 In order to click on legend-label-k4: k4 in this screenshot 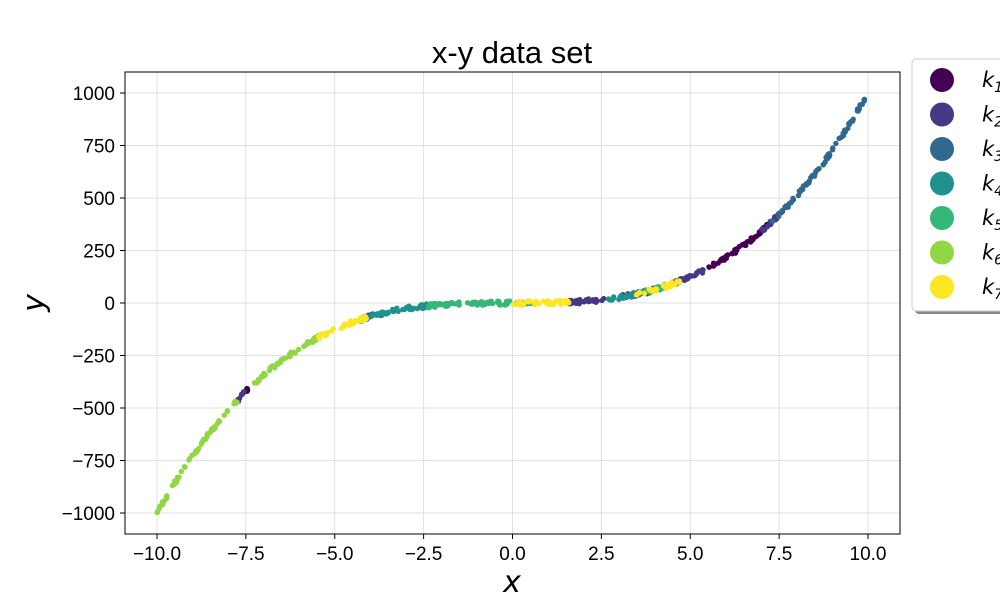, I will do `click(991, 186)`.